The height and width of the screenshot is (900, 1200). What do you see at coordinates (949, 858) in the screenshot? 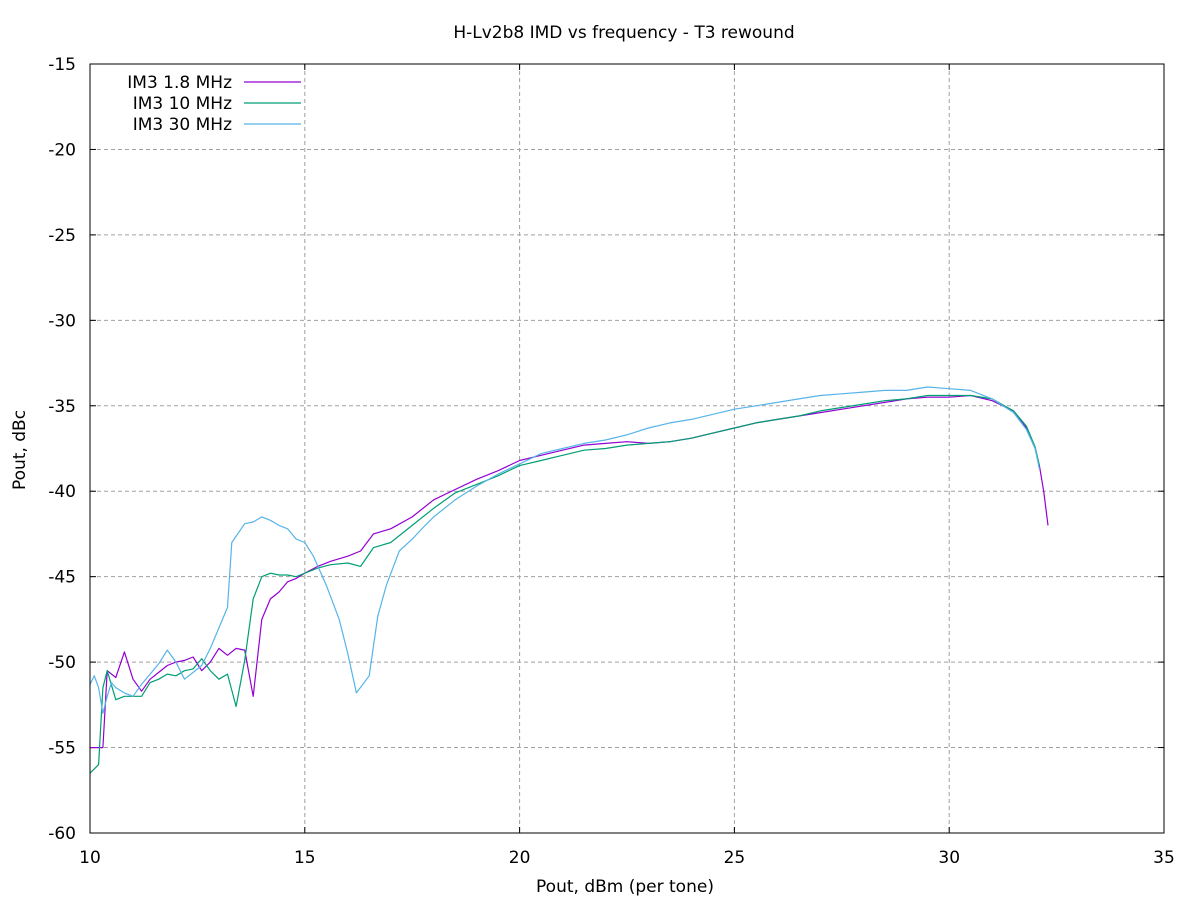
I see `x-tick-label-4: 30` at bounding box center [949, 858].